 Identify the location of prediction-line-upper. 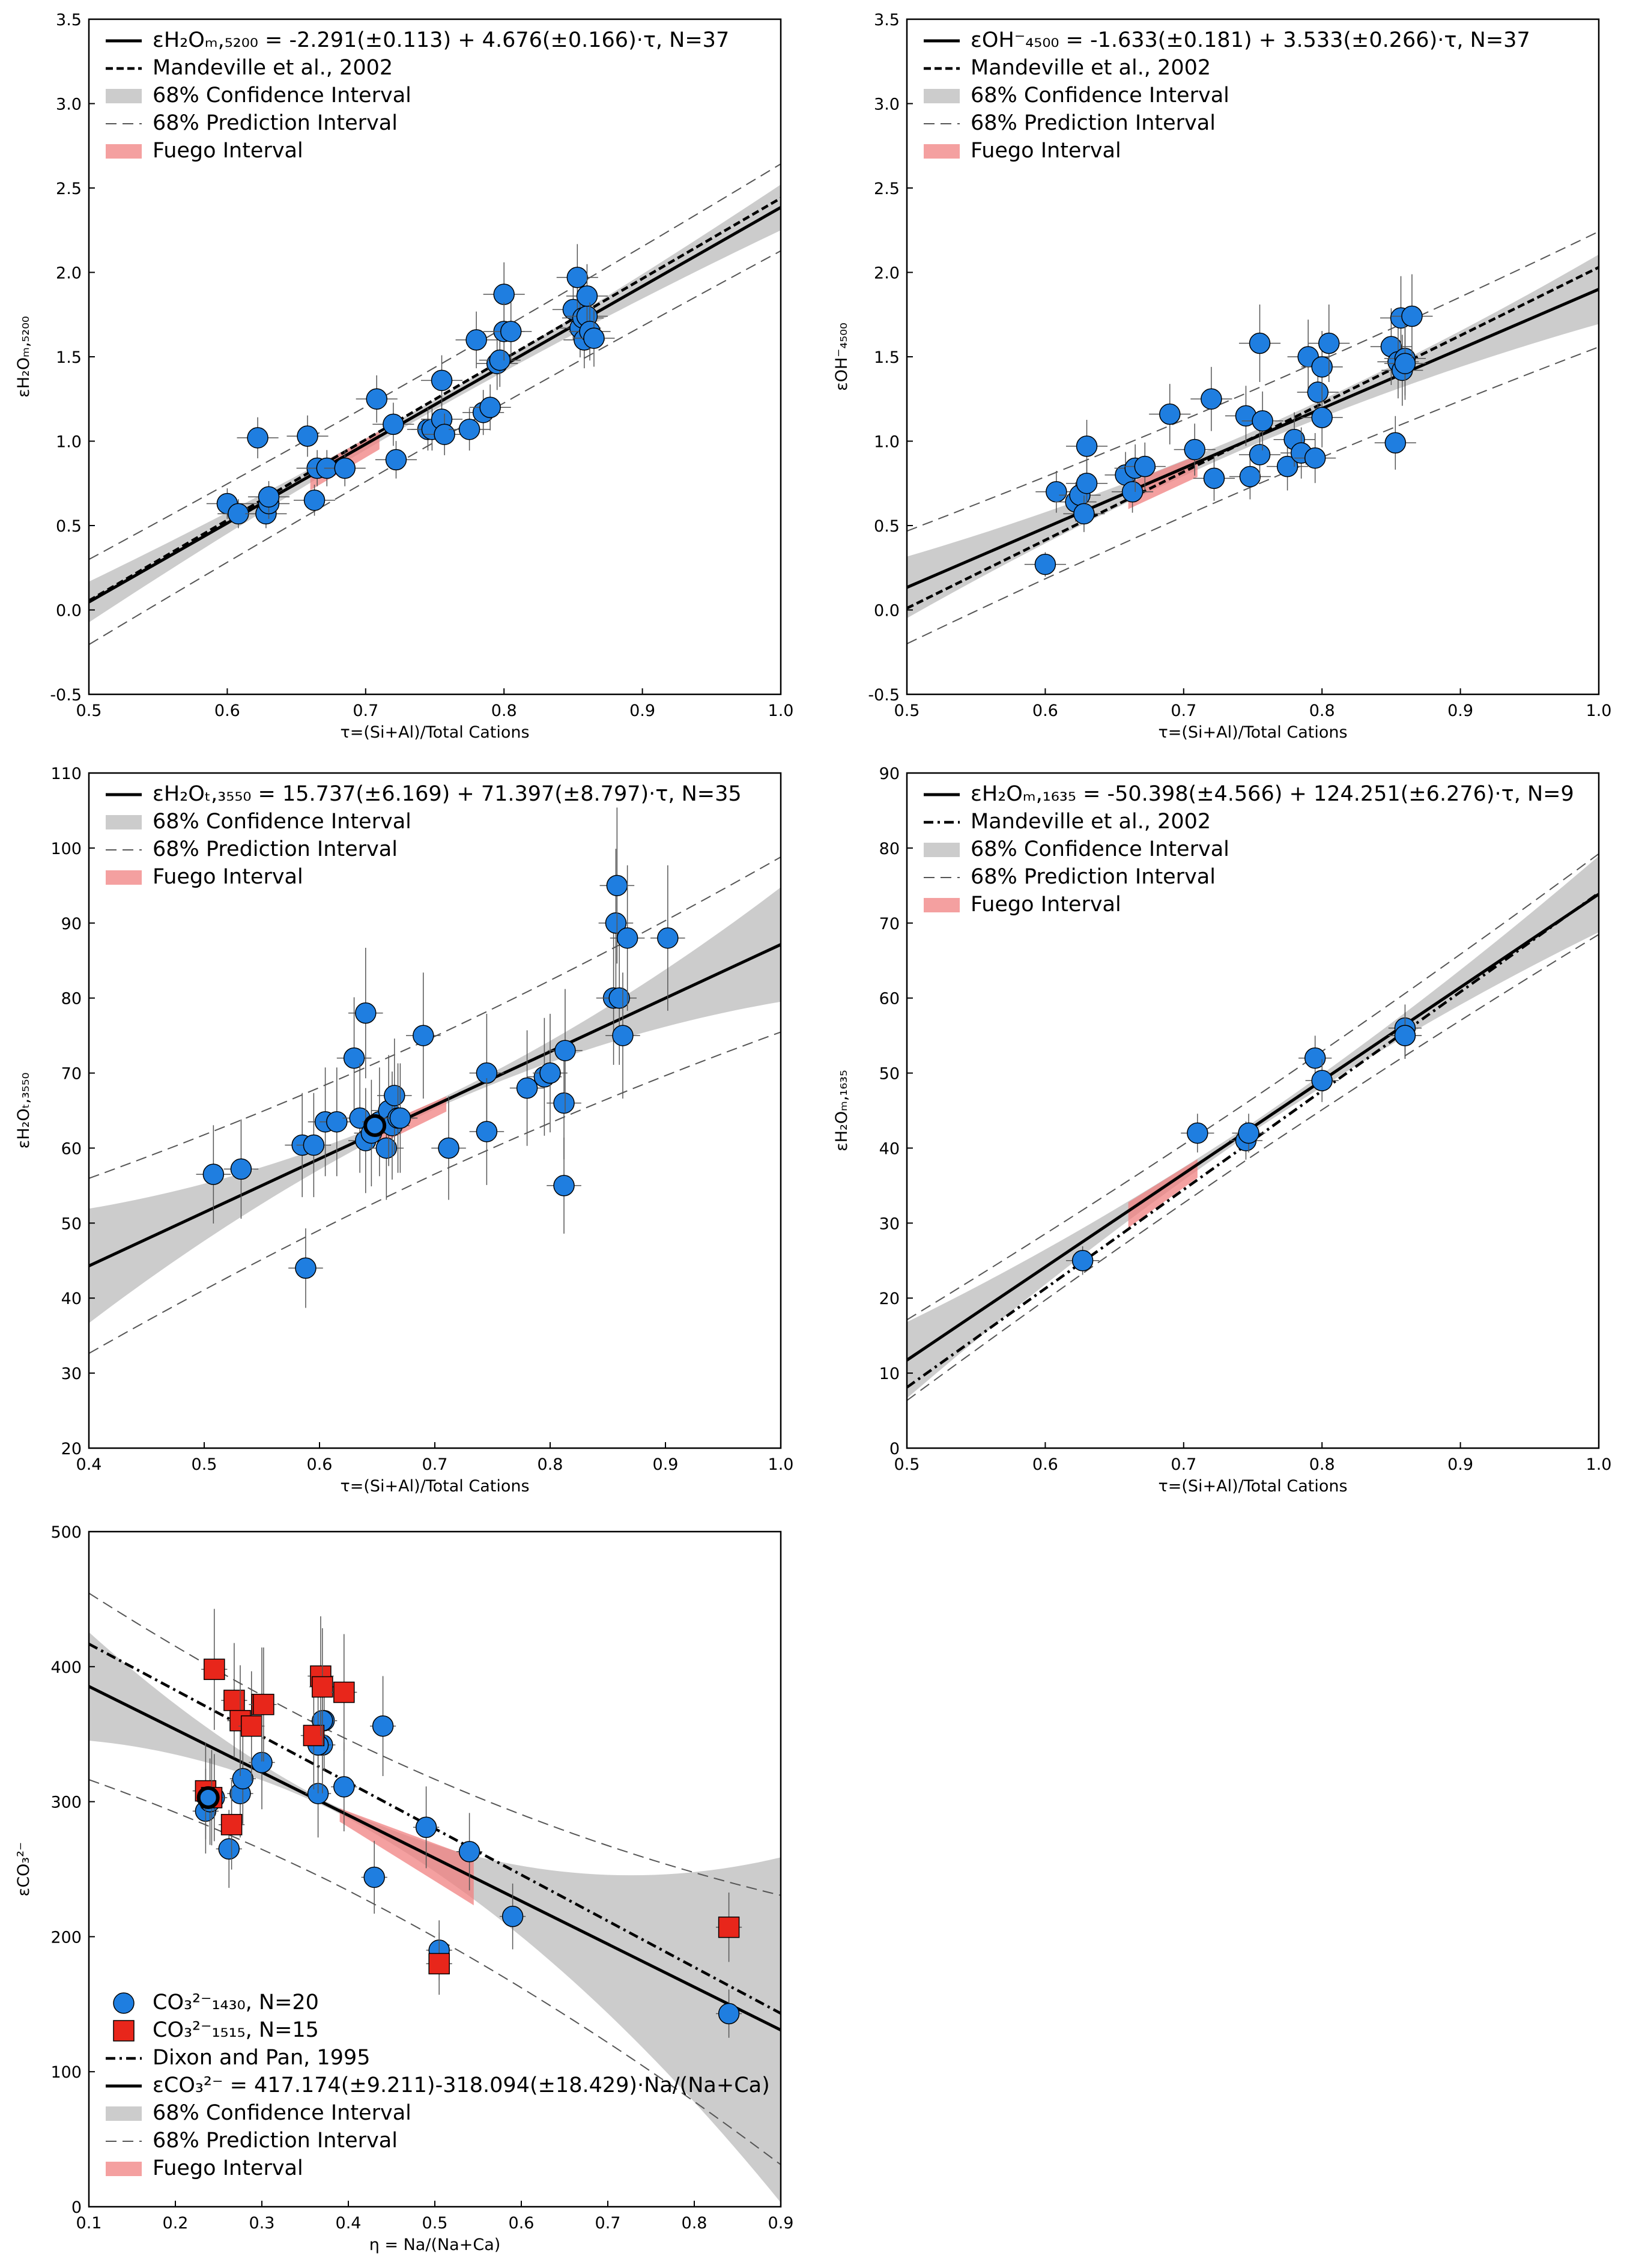
(435, 1017).